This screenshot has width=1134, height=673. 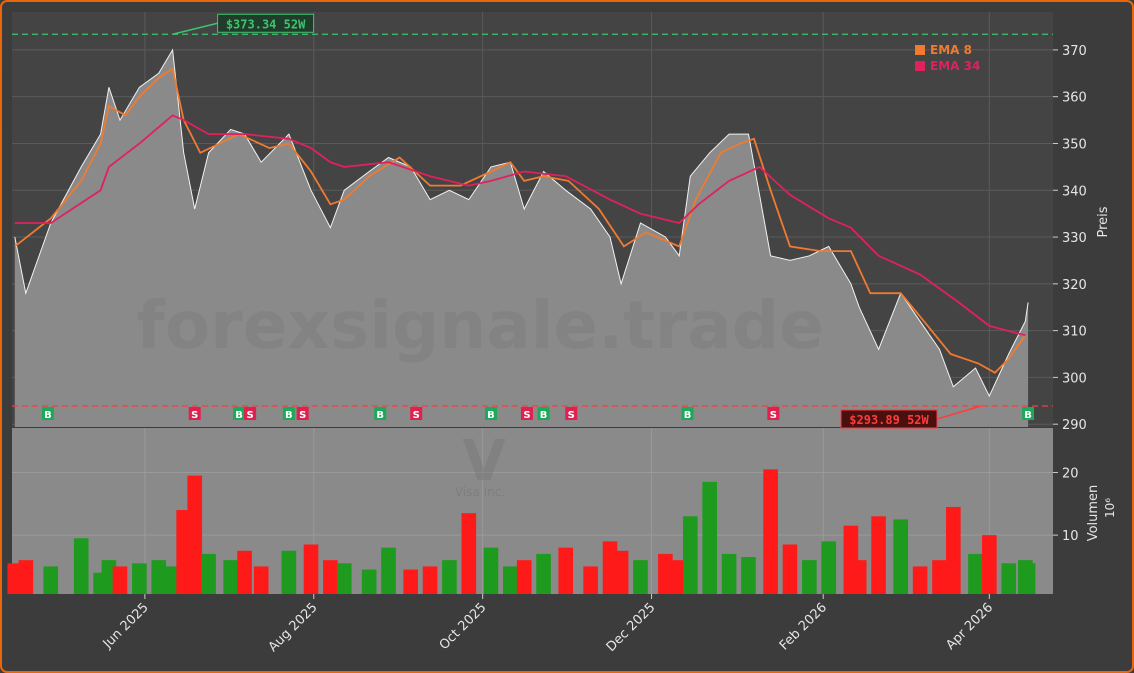 I want to click on y-tick-label: 330, so click(x=1074, y=238).